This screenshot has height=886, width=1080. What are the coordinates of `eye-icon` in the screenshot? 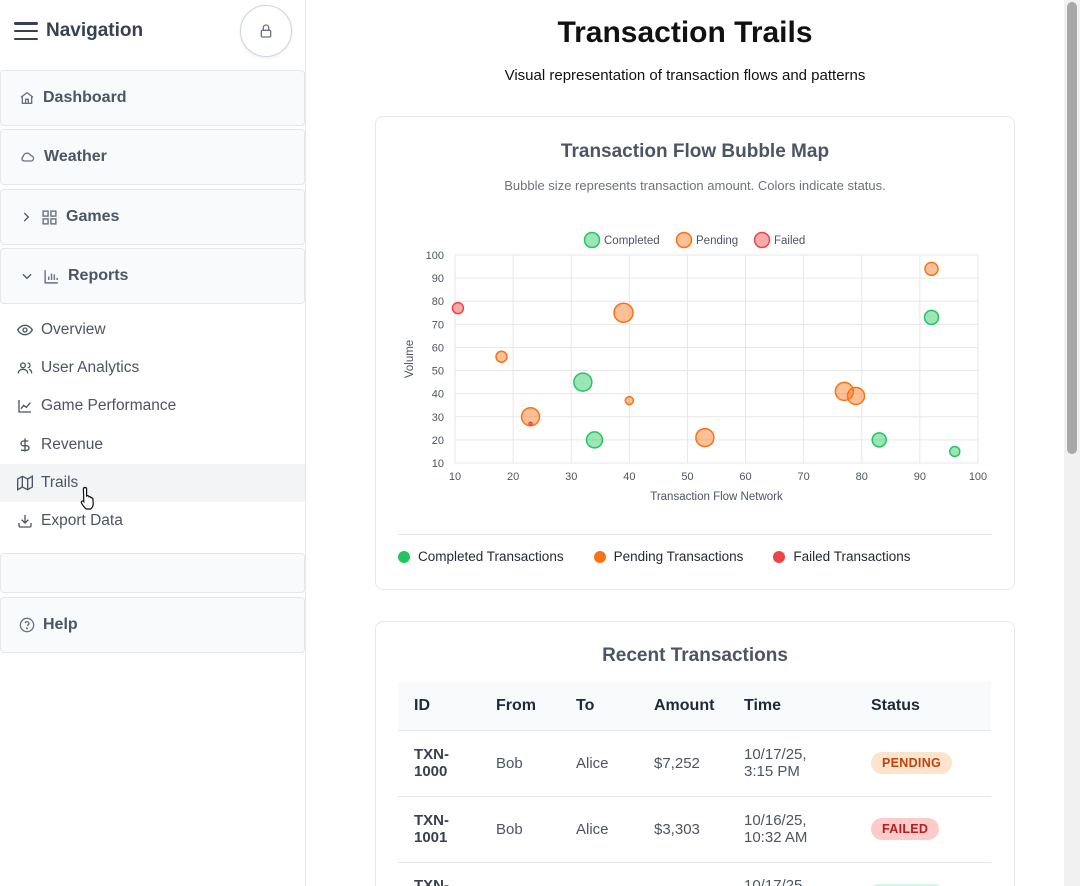 It's located at (25, 330).